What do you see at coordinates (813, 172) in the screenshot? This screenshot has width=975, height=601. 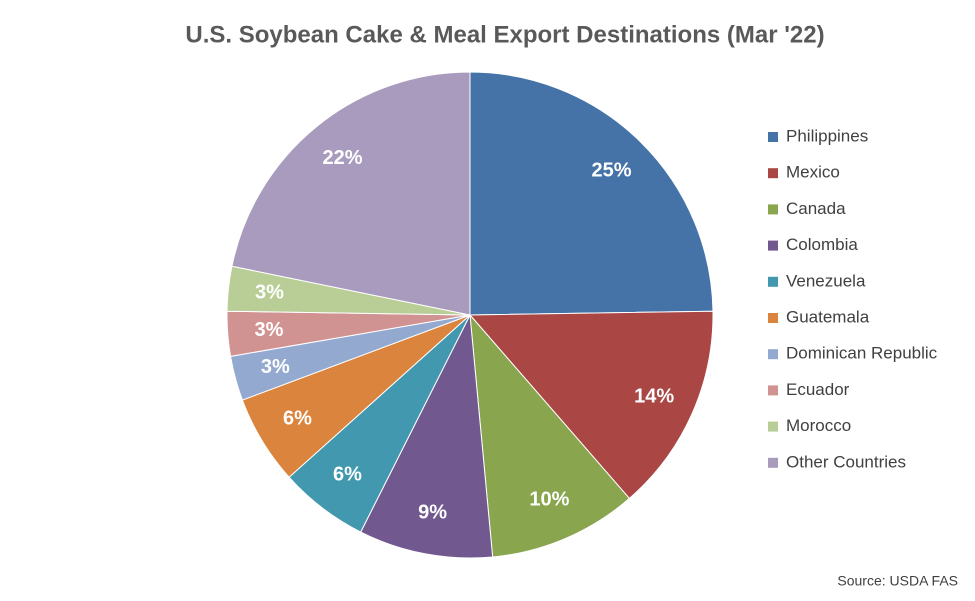 I see `legend-label: Mexico` at bounding box center [813, 172].